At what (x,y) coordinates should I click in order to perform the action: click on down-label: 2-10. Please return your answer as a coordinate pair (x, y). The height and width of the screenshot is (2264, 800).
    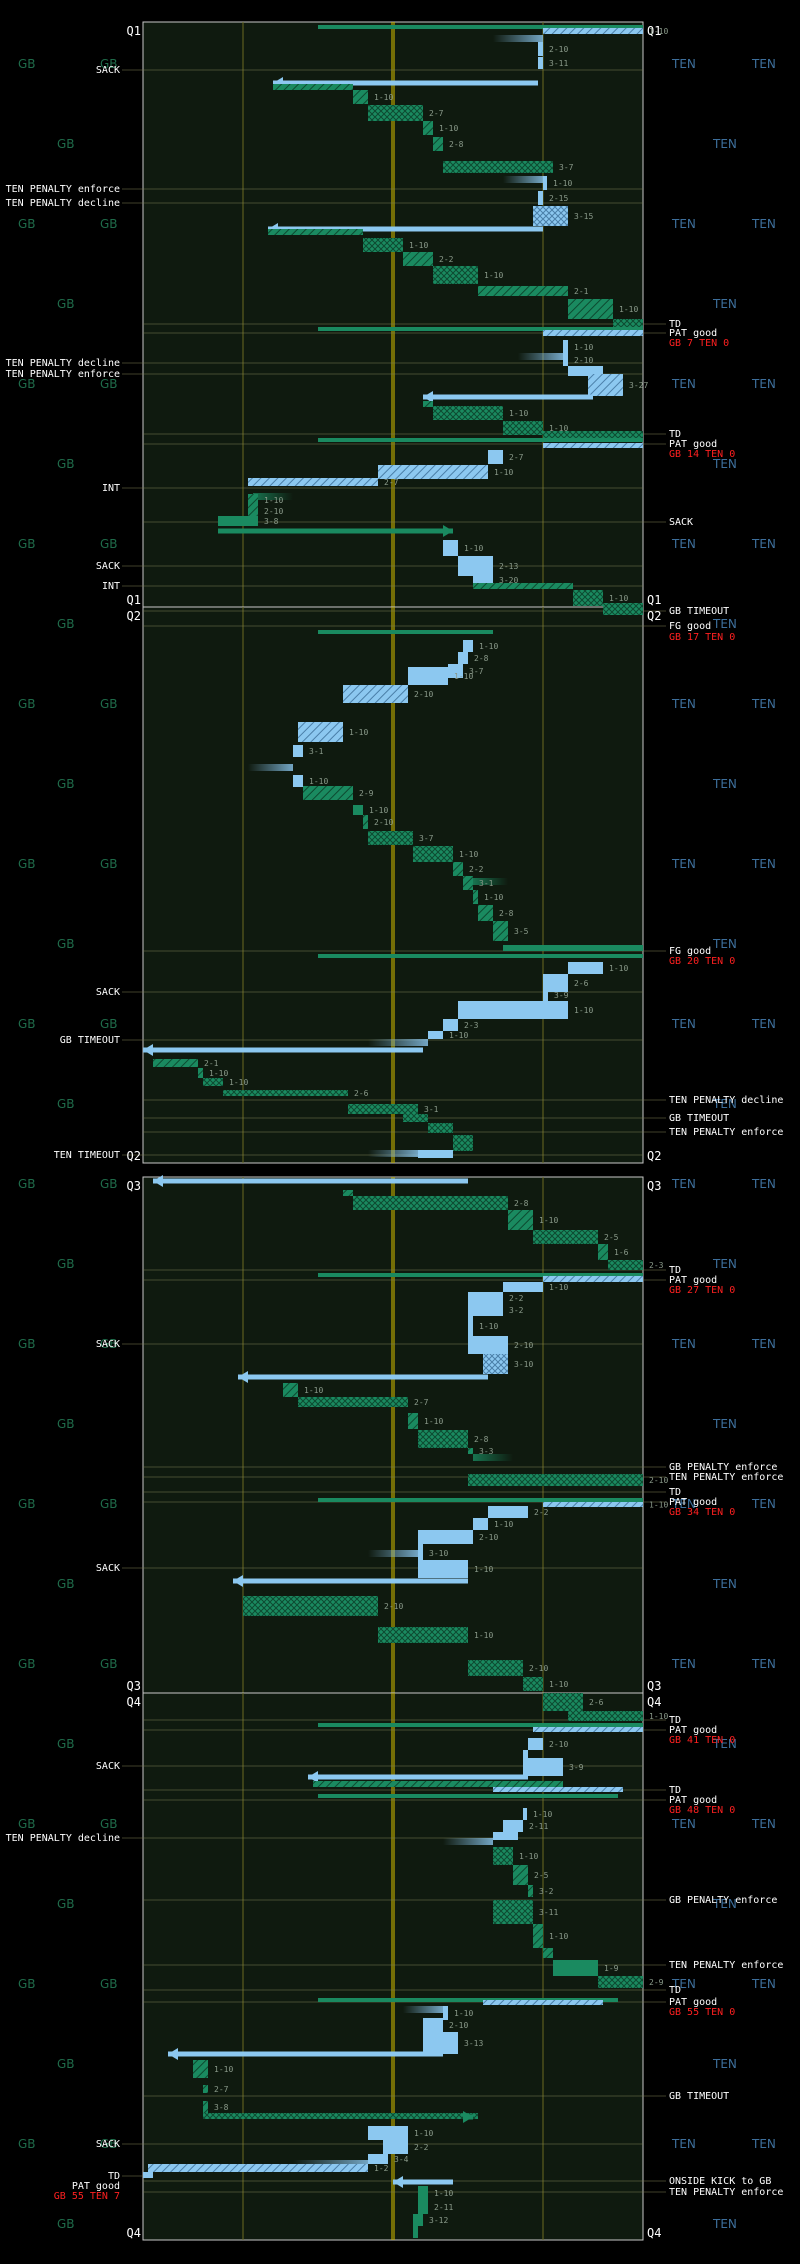
    Looking at the image, I should click on (488, 1537).